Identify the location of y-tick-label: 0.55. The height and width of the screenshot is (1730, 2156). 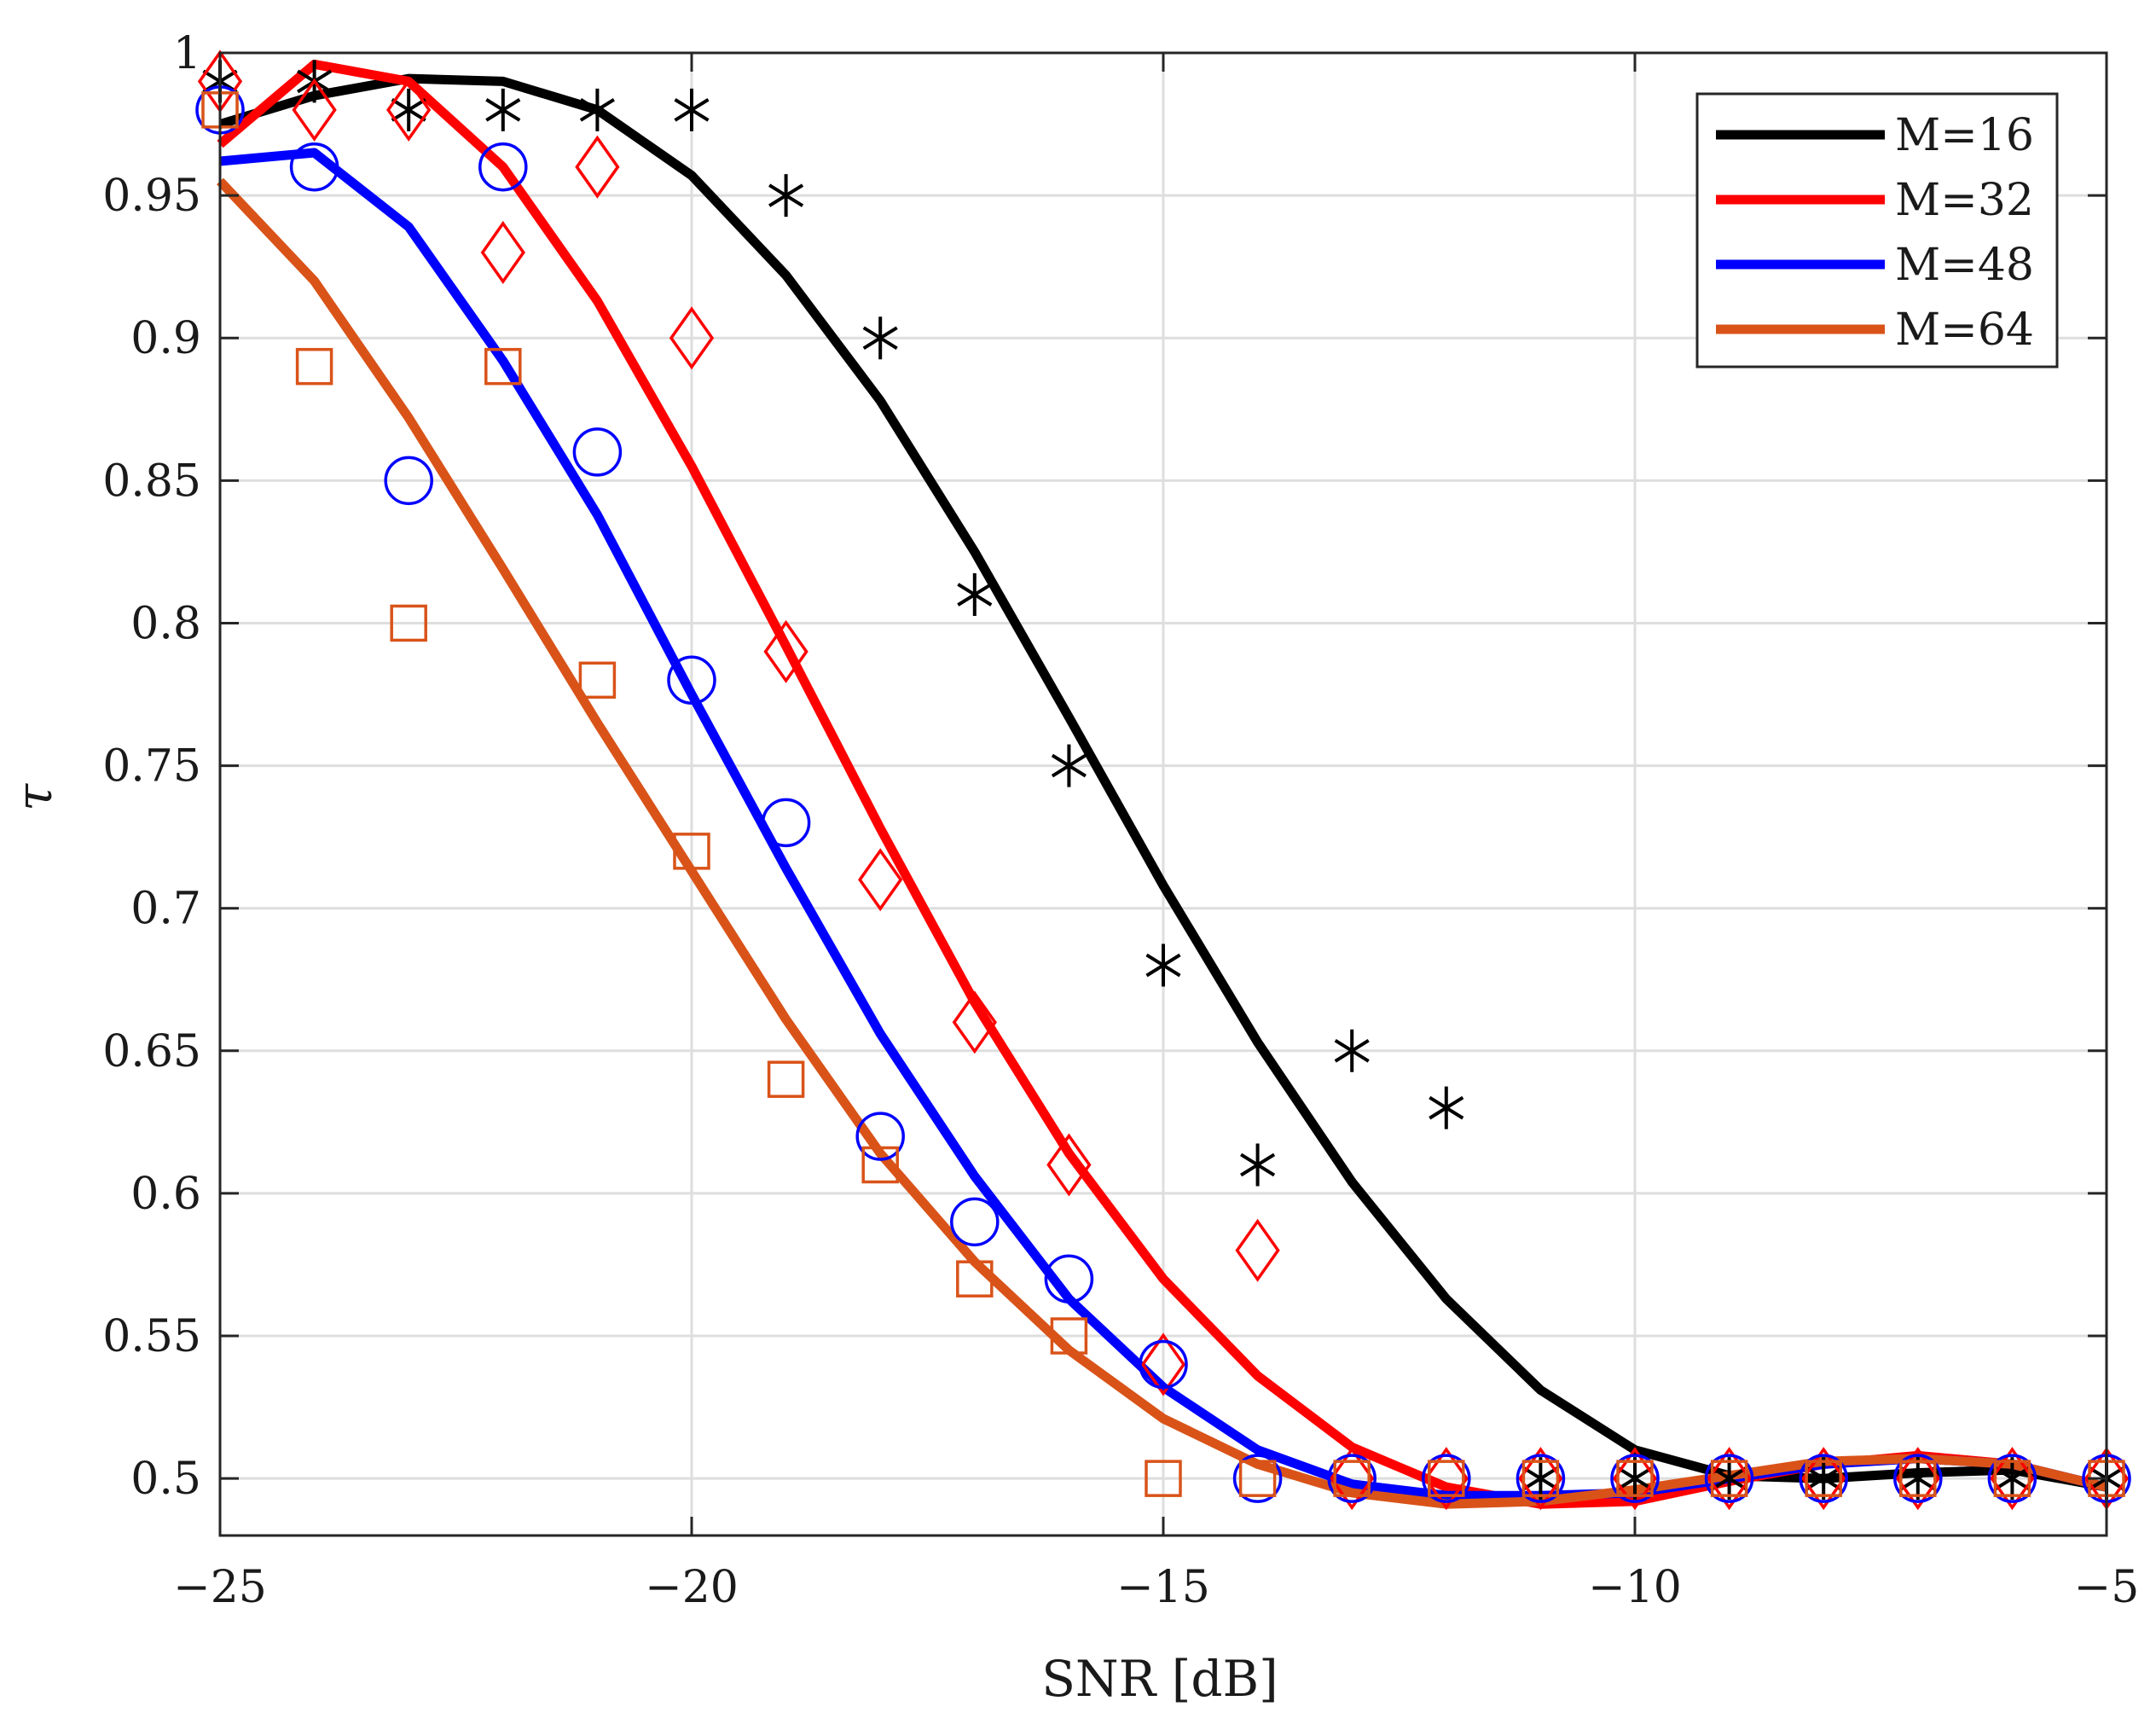
(151, 1336).